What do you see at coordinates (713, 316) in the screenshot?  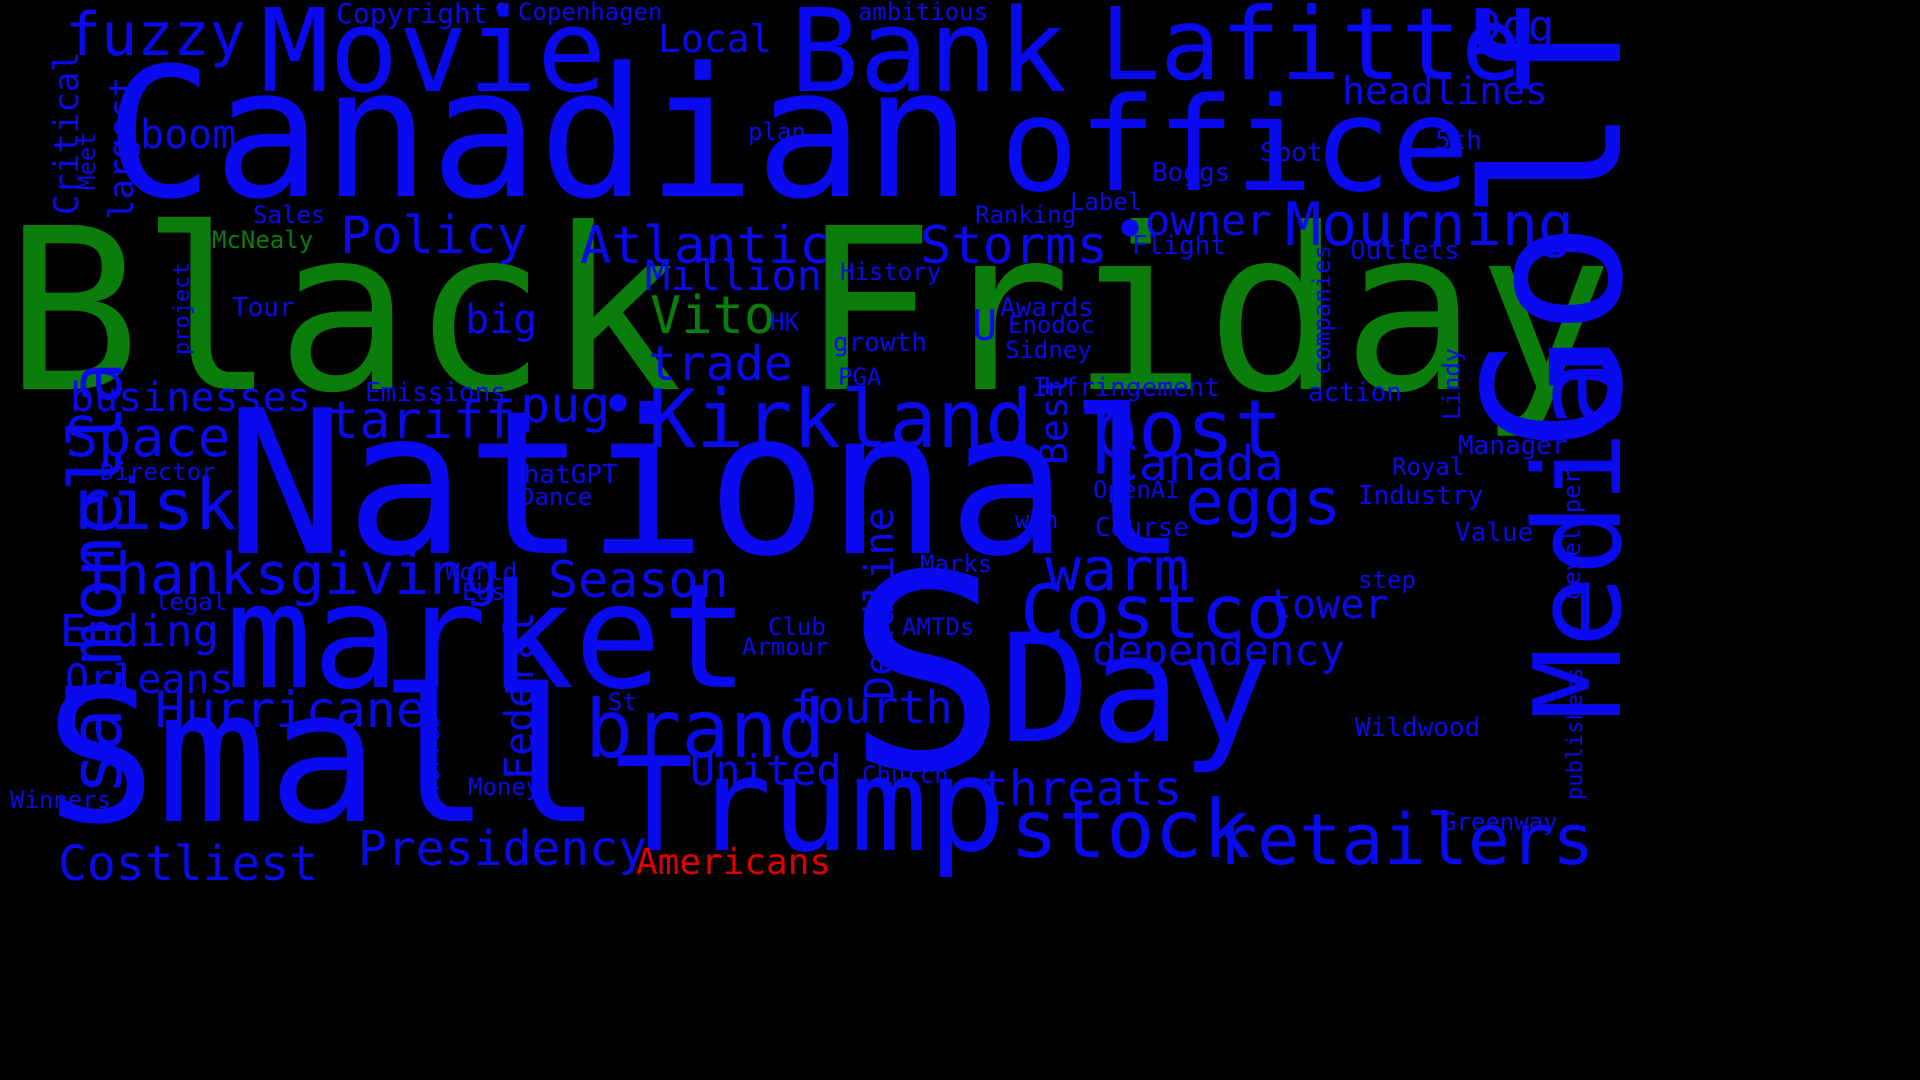 I see `word-vito: Vito` at bounding box center [713, 316].